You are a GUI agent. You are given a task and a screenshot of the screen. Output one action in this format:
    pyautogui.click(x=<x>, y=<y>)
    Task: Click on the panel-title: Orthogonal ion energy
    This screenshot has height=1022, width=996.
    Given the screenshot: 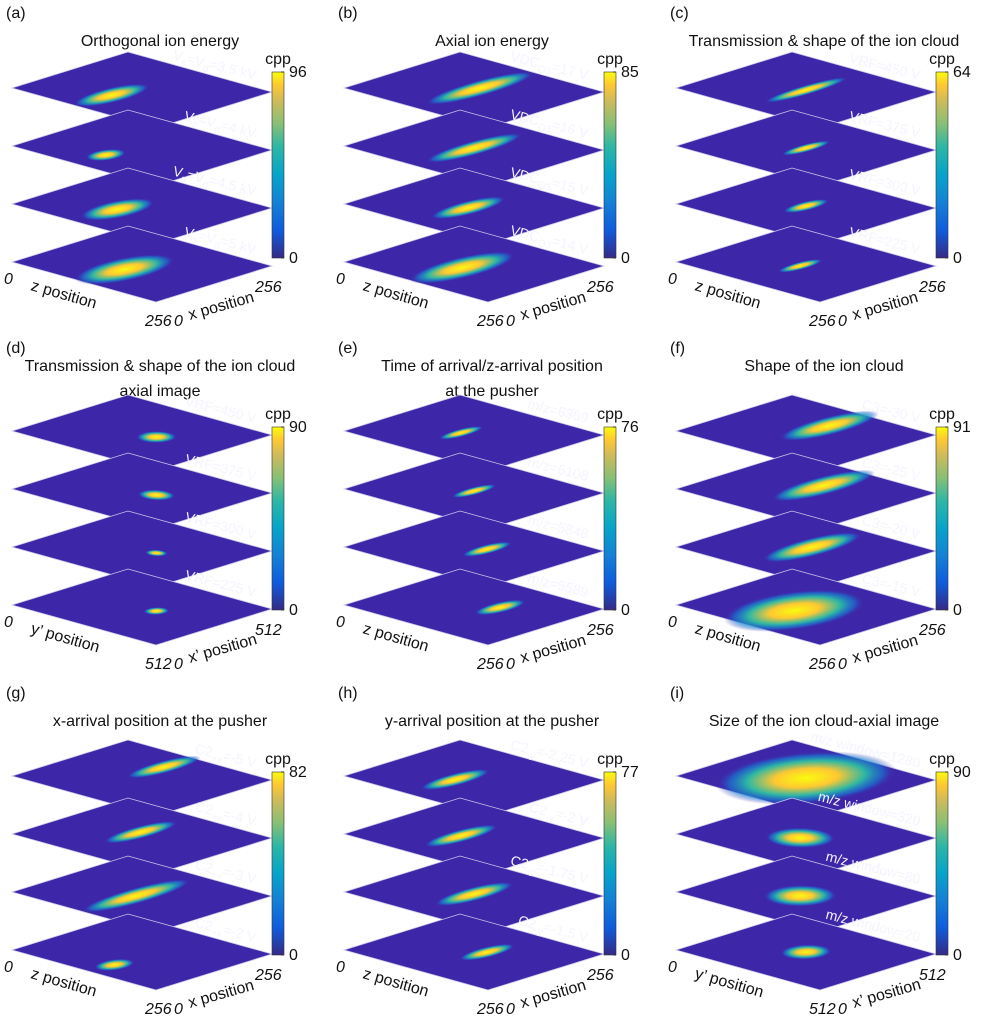 What is the action you would take?
    pyautogui.click(x=160, y=41)
    